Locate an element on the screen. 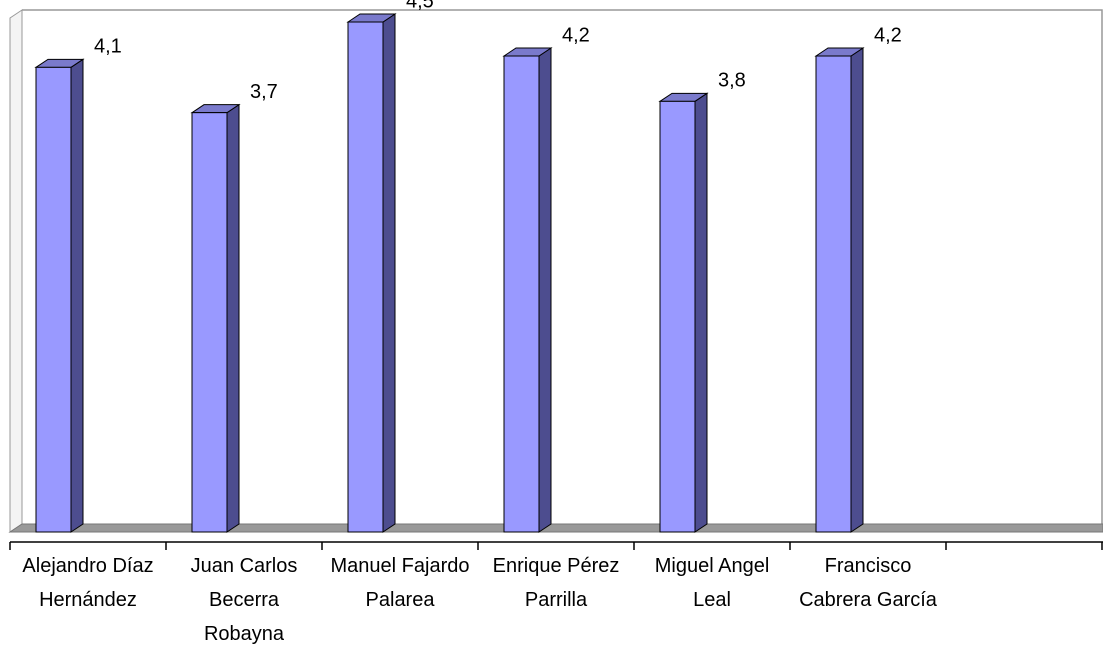 Image resolution: width=1103 pixels, height=648 pixels. x-tick-label: Alejandro Díaz Hernández is located at coordinates (88, 583).